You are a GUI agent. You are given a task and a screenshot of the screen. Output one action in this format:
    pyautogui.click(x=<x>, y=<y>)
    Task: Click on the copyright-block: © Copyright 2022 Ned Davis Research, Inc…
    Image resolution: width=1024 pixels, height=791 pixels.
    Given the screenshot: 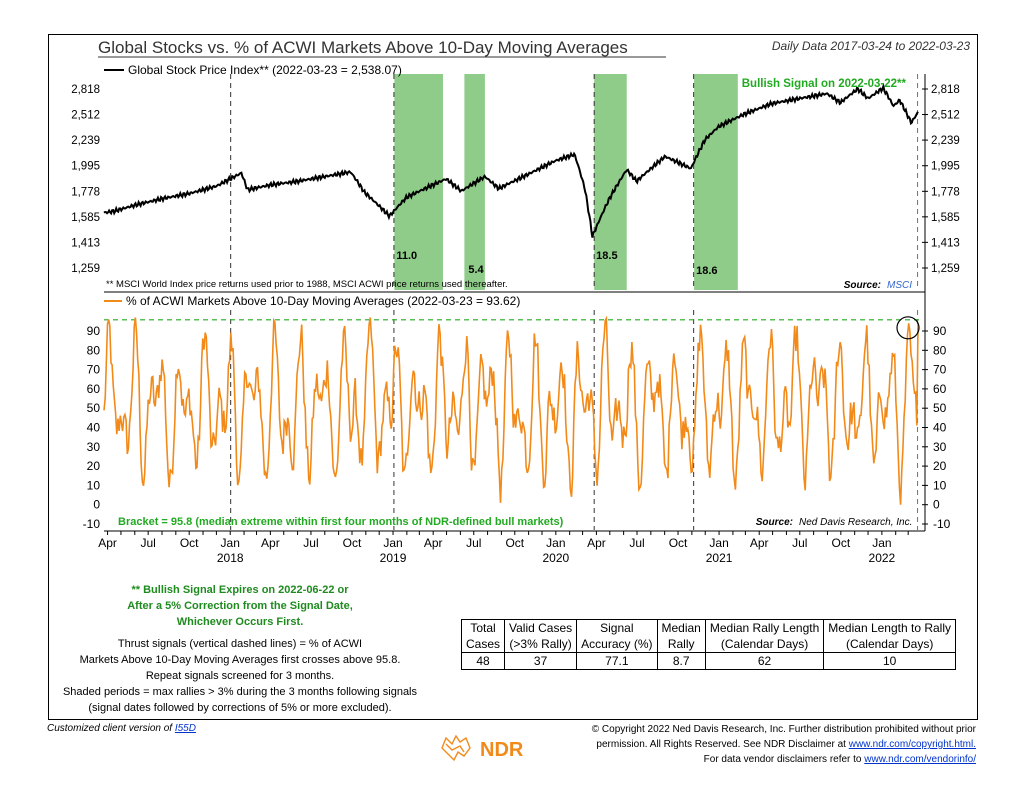 What is the action you would take?
    pyautogui.click(x=784, y=744)
    